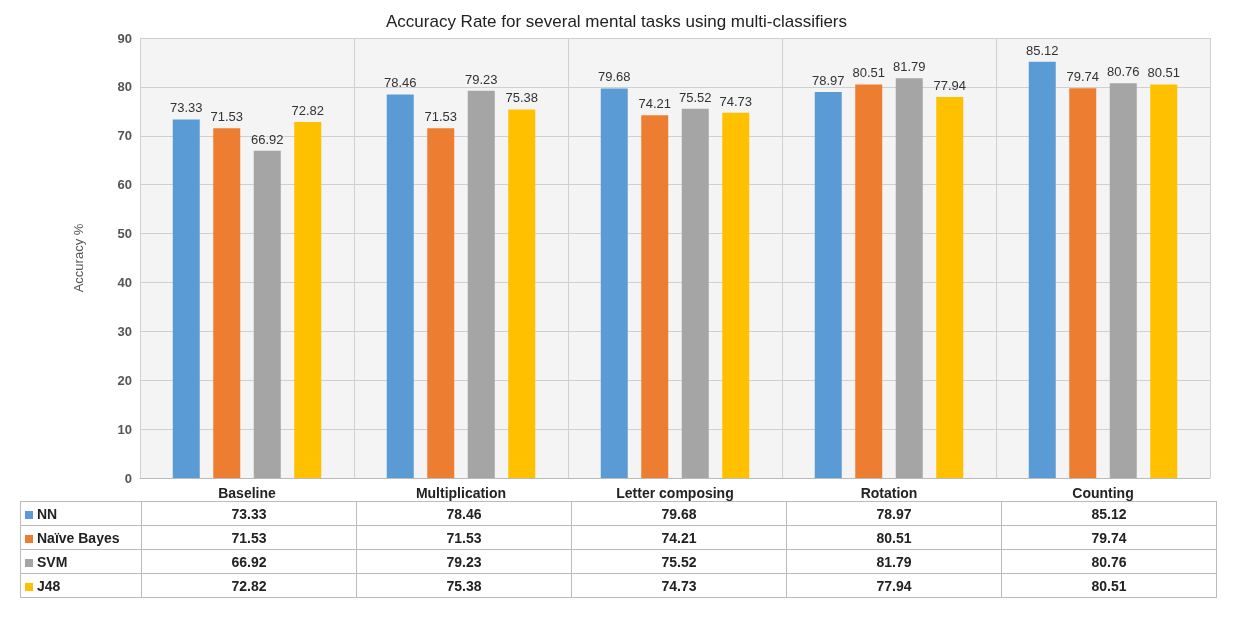  I want to click on y-tick-label: 0, so click(128, 478).